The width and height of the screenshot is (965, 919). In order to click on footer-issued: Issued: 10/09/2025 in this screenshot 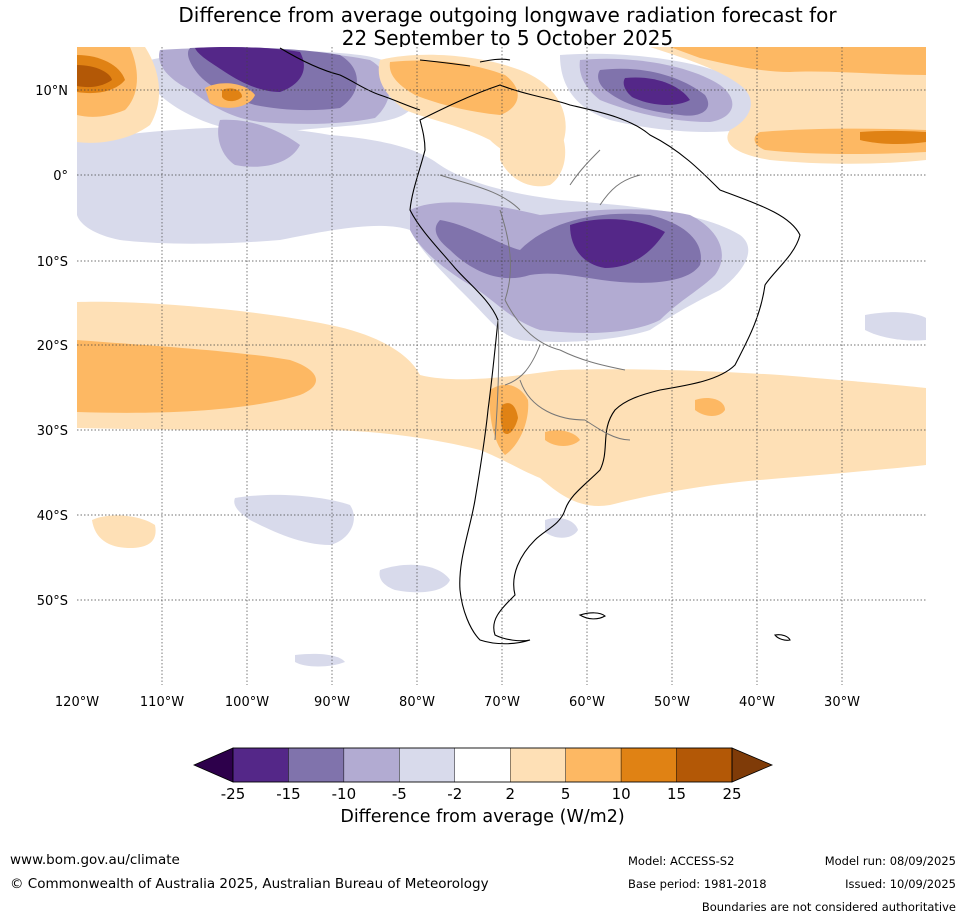, I will do `click(900, 884)`.